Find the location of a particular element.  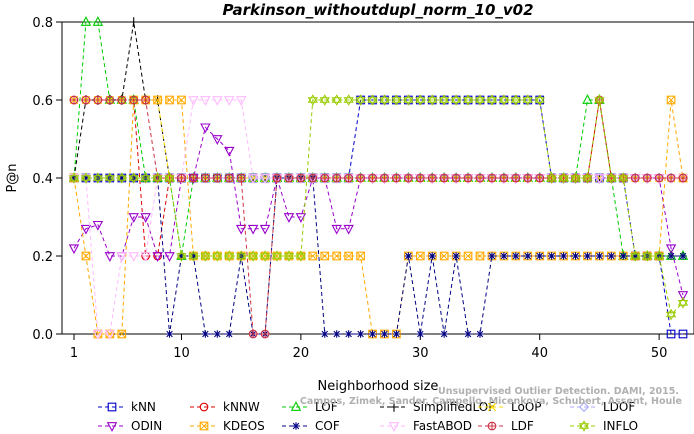

x-tick-label: 30 is located at coordinates (420, 353).